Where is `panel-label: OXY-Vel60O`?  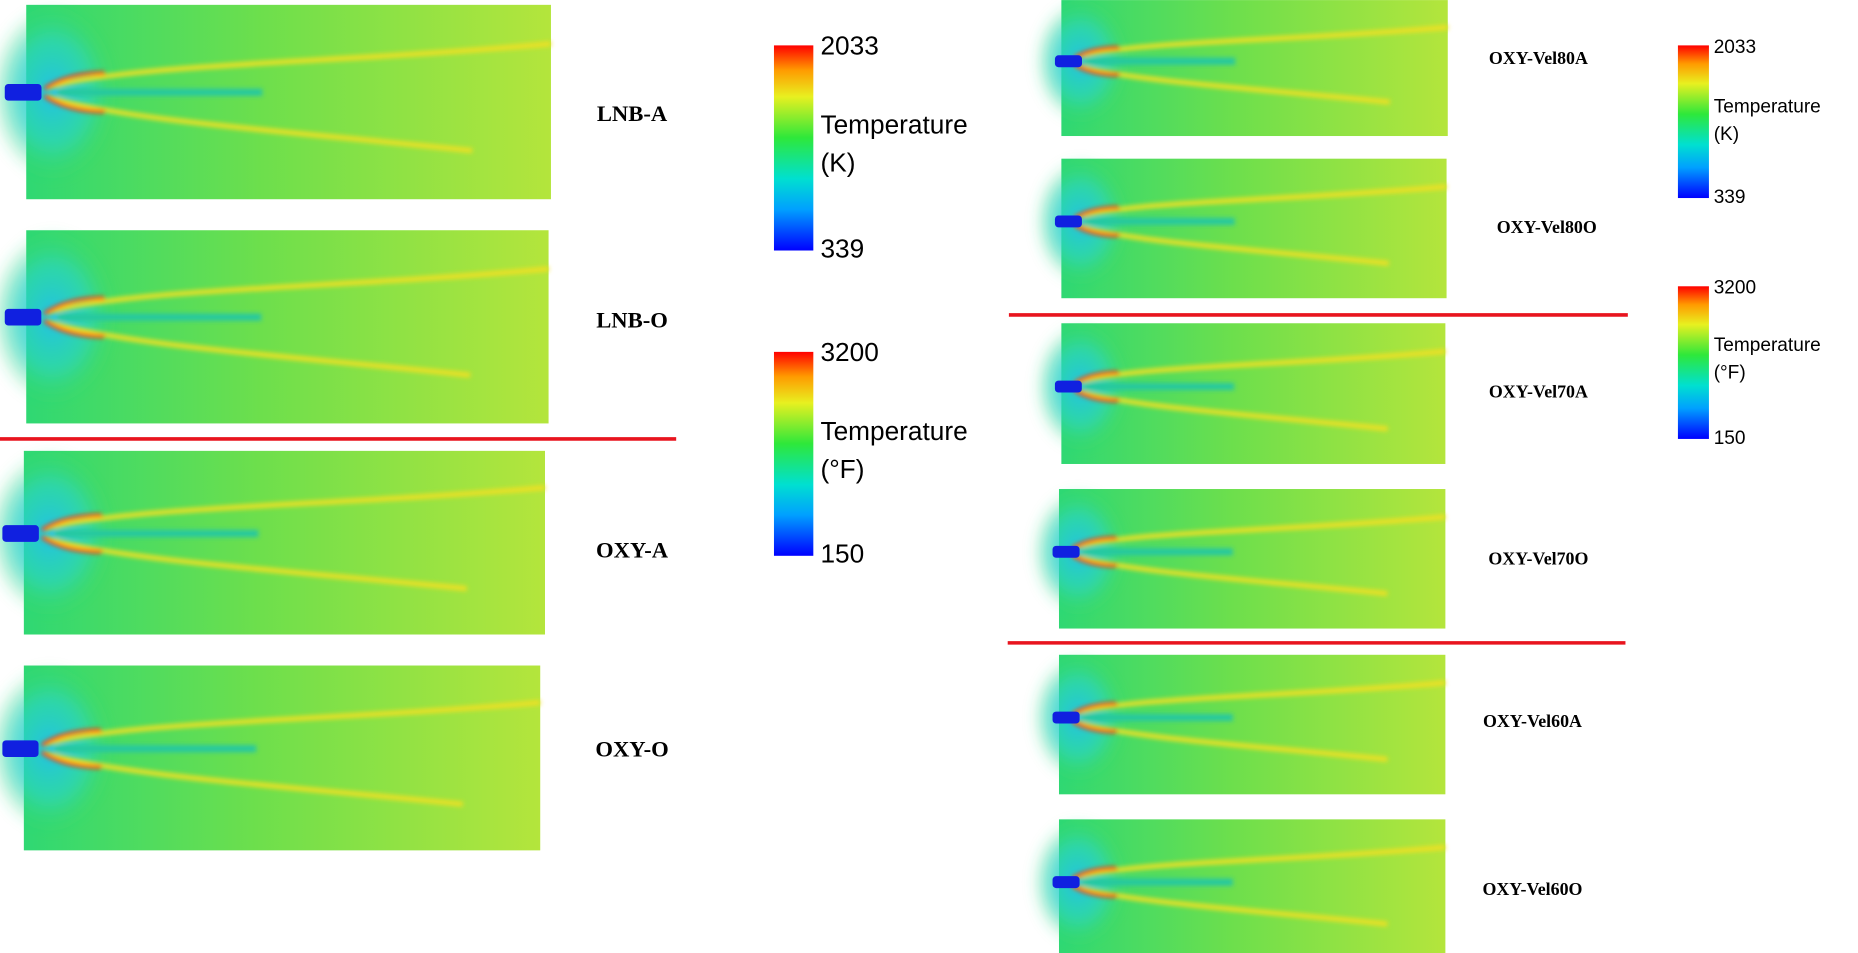 panel-label: OXY-Vel60O is located at coordinates (1532, 889).